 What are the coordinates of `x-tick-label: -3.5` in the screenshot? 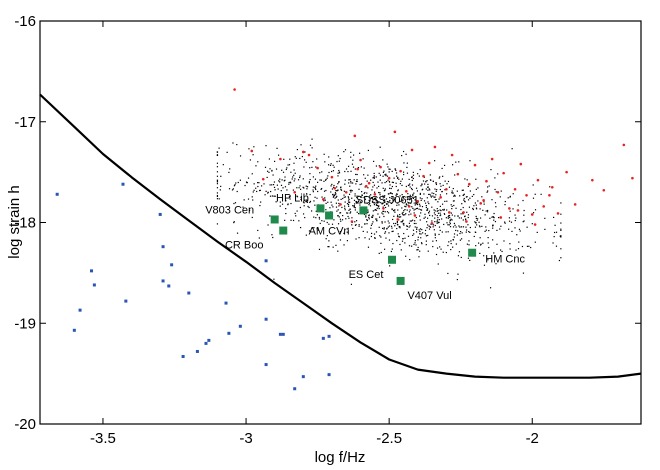 It's located at (103, 438).